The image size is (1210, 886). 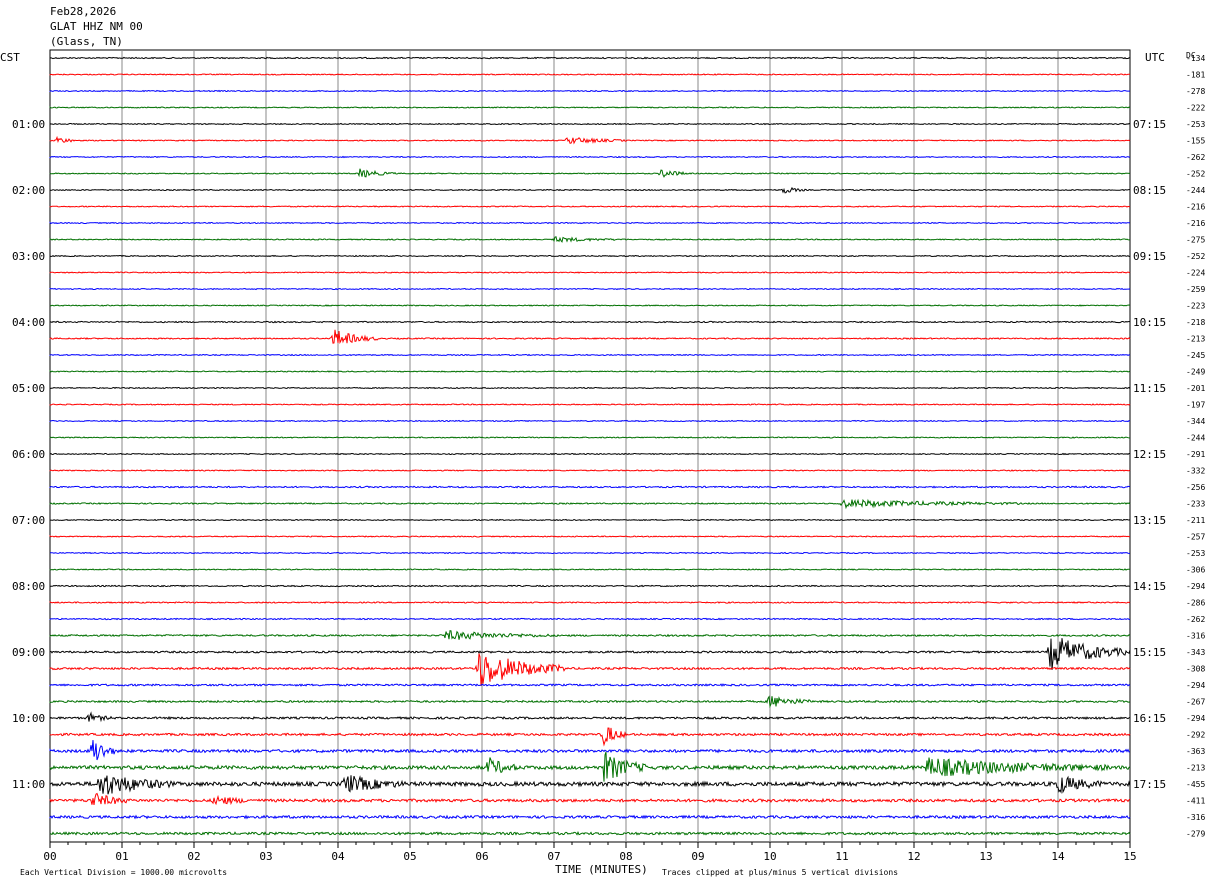 What do you see at coordinates (409, 856) in the screenshot?
I see `x-tick-label: 05` at bounding box center [409, 856].